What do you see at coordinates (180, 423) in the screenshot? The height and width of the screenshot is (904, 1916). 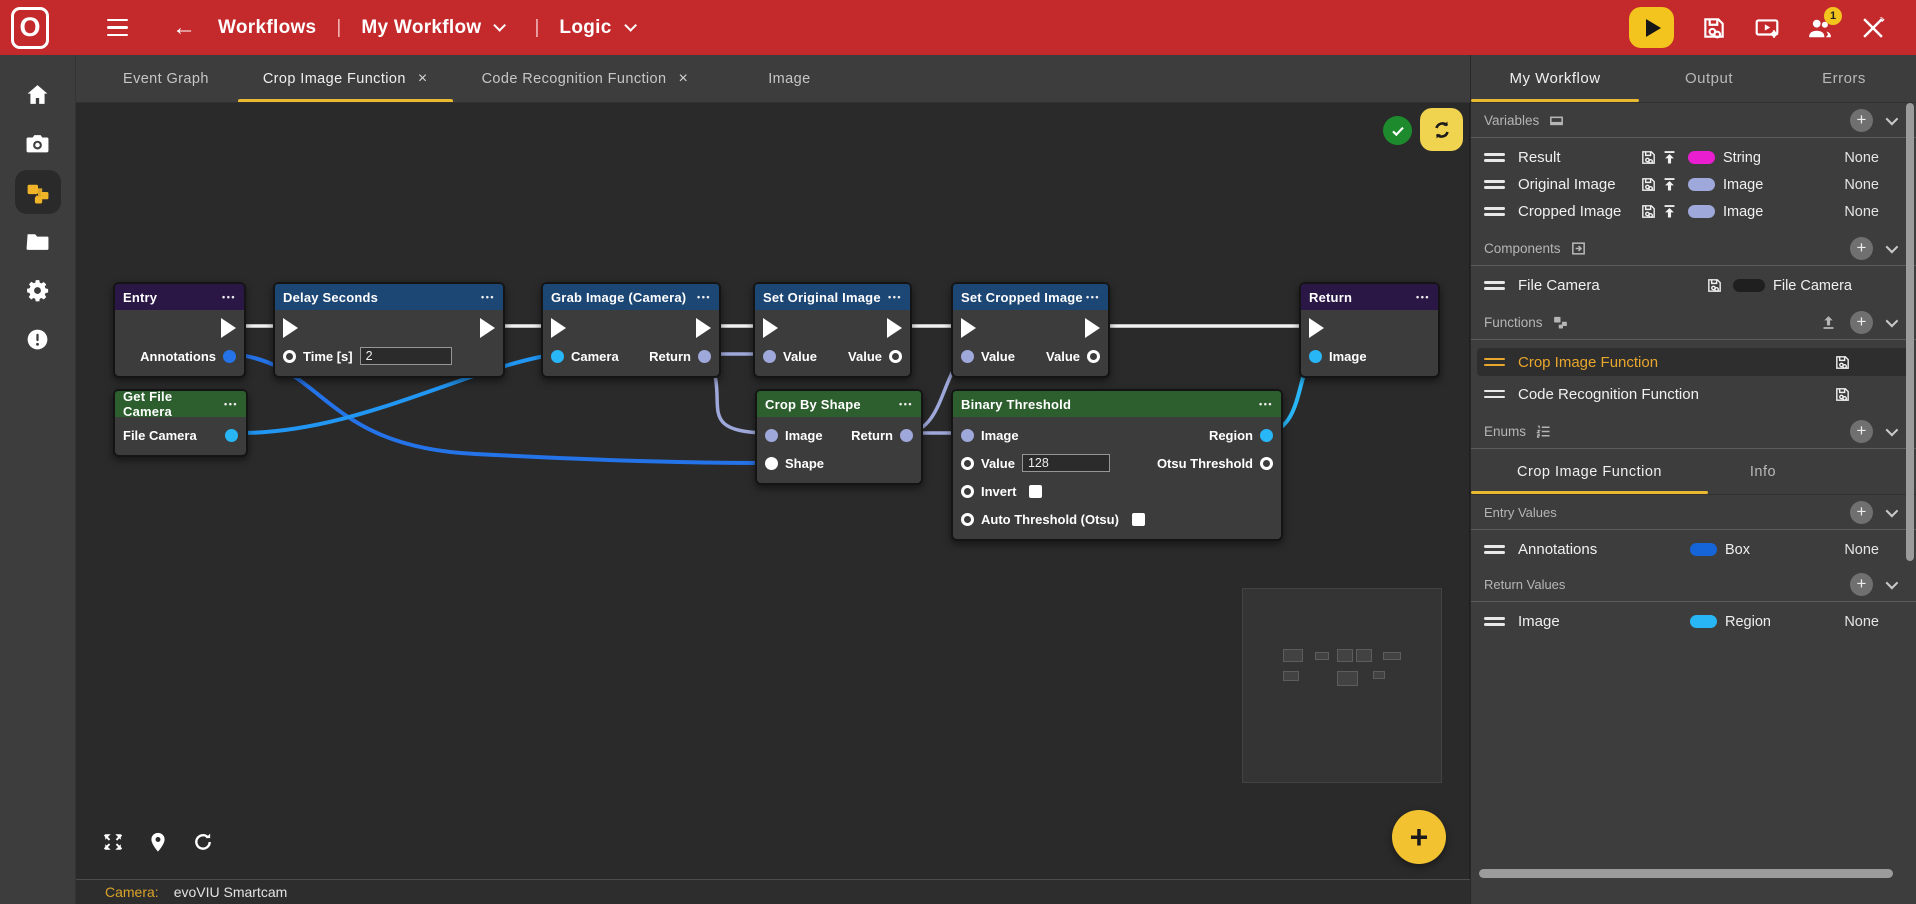 I see `node-get-file-camera: Get File Camera ••• File Camera` at bounding box center [180, 423].